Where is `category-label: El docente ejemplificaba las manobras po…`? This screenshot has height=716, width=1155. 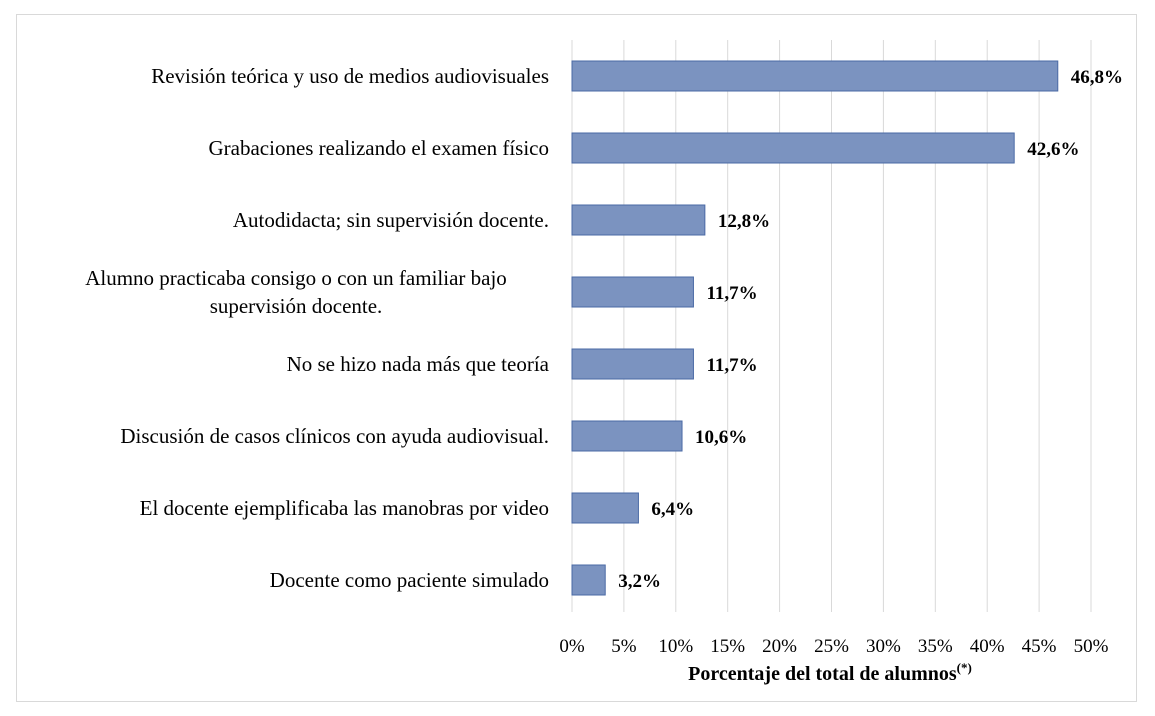
category-label: El docente ejemplificaba las manobras po… is located at coordinates (344, 508).